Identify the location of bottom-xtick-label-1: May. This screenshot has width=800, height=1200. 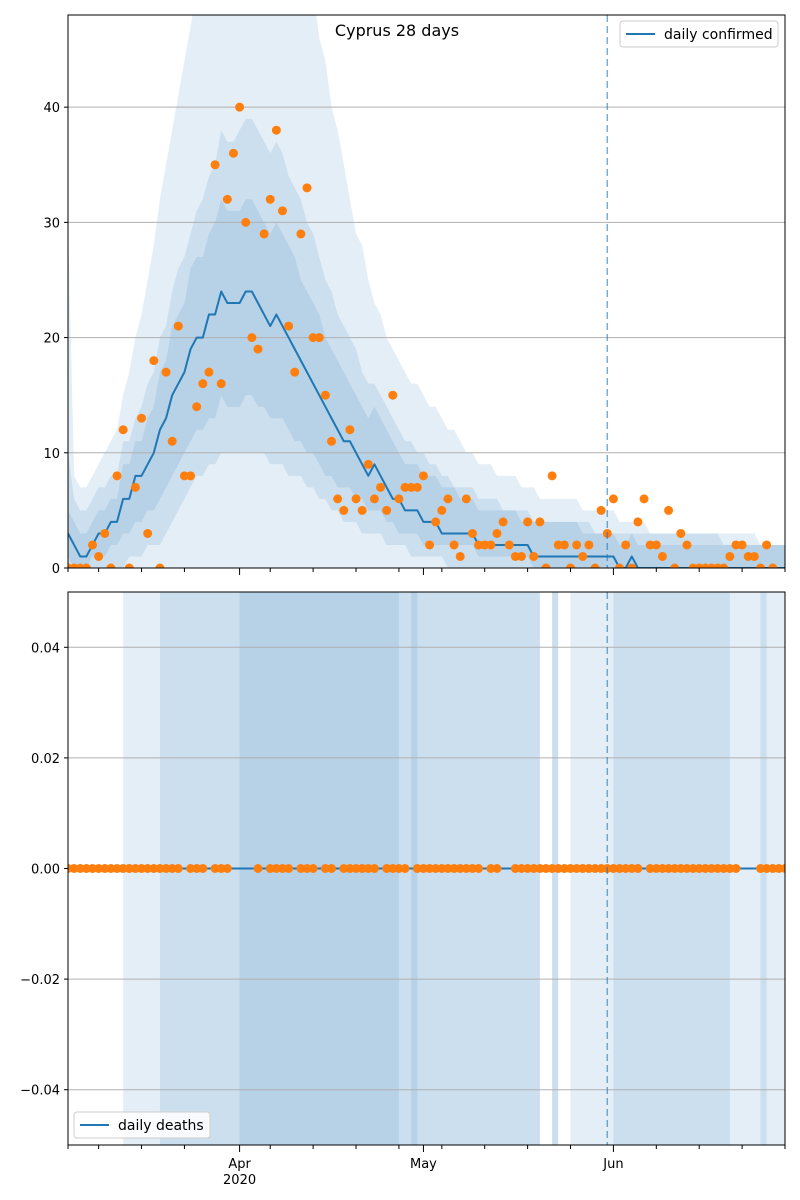
(423, 1164).